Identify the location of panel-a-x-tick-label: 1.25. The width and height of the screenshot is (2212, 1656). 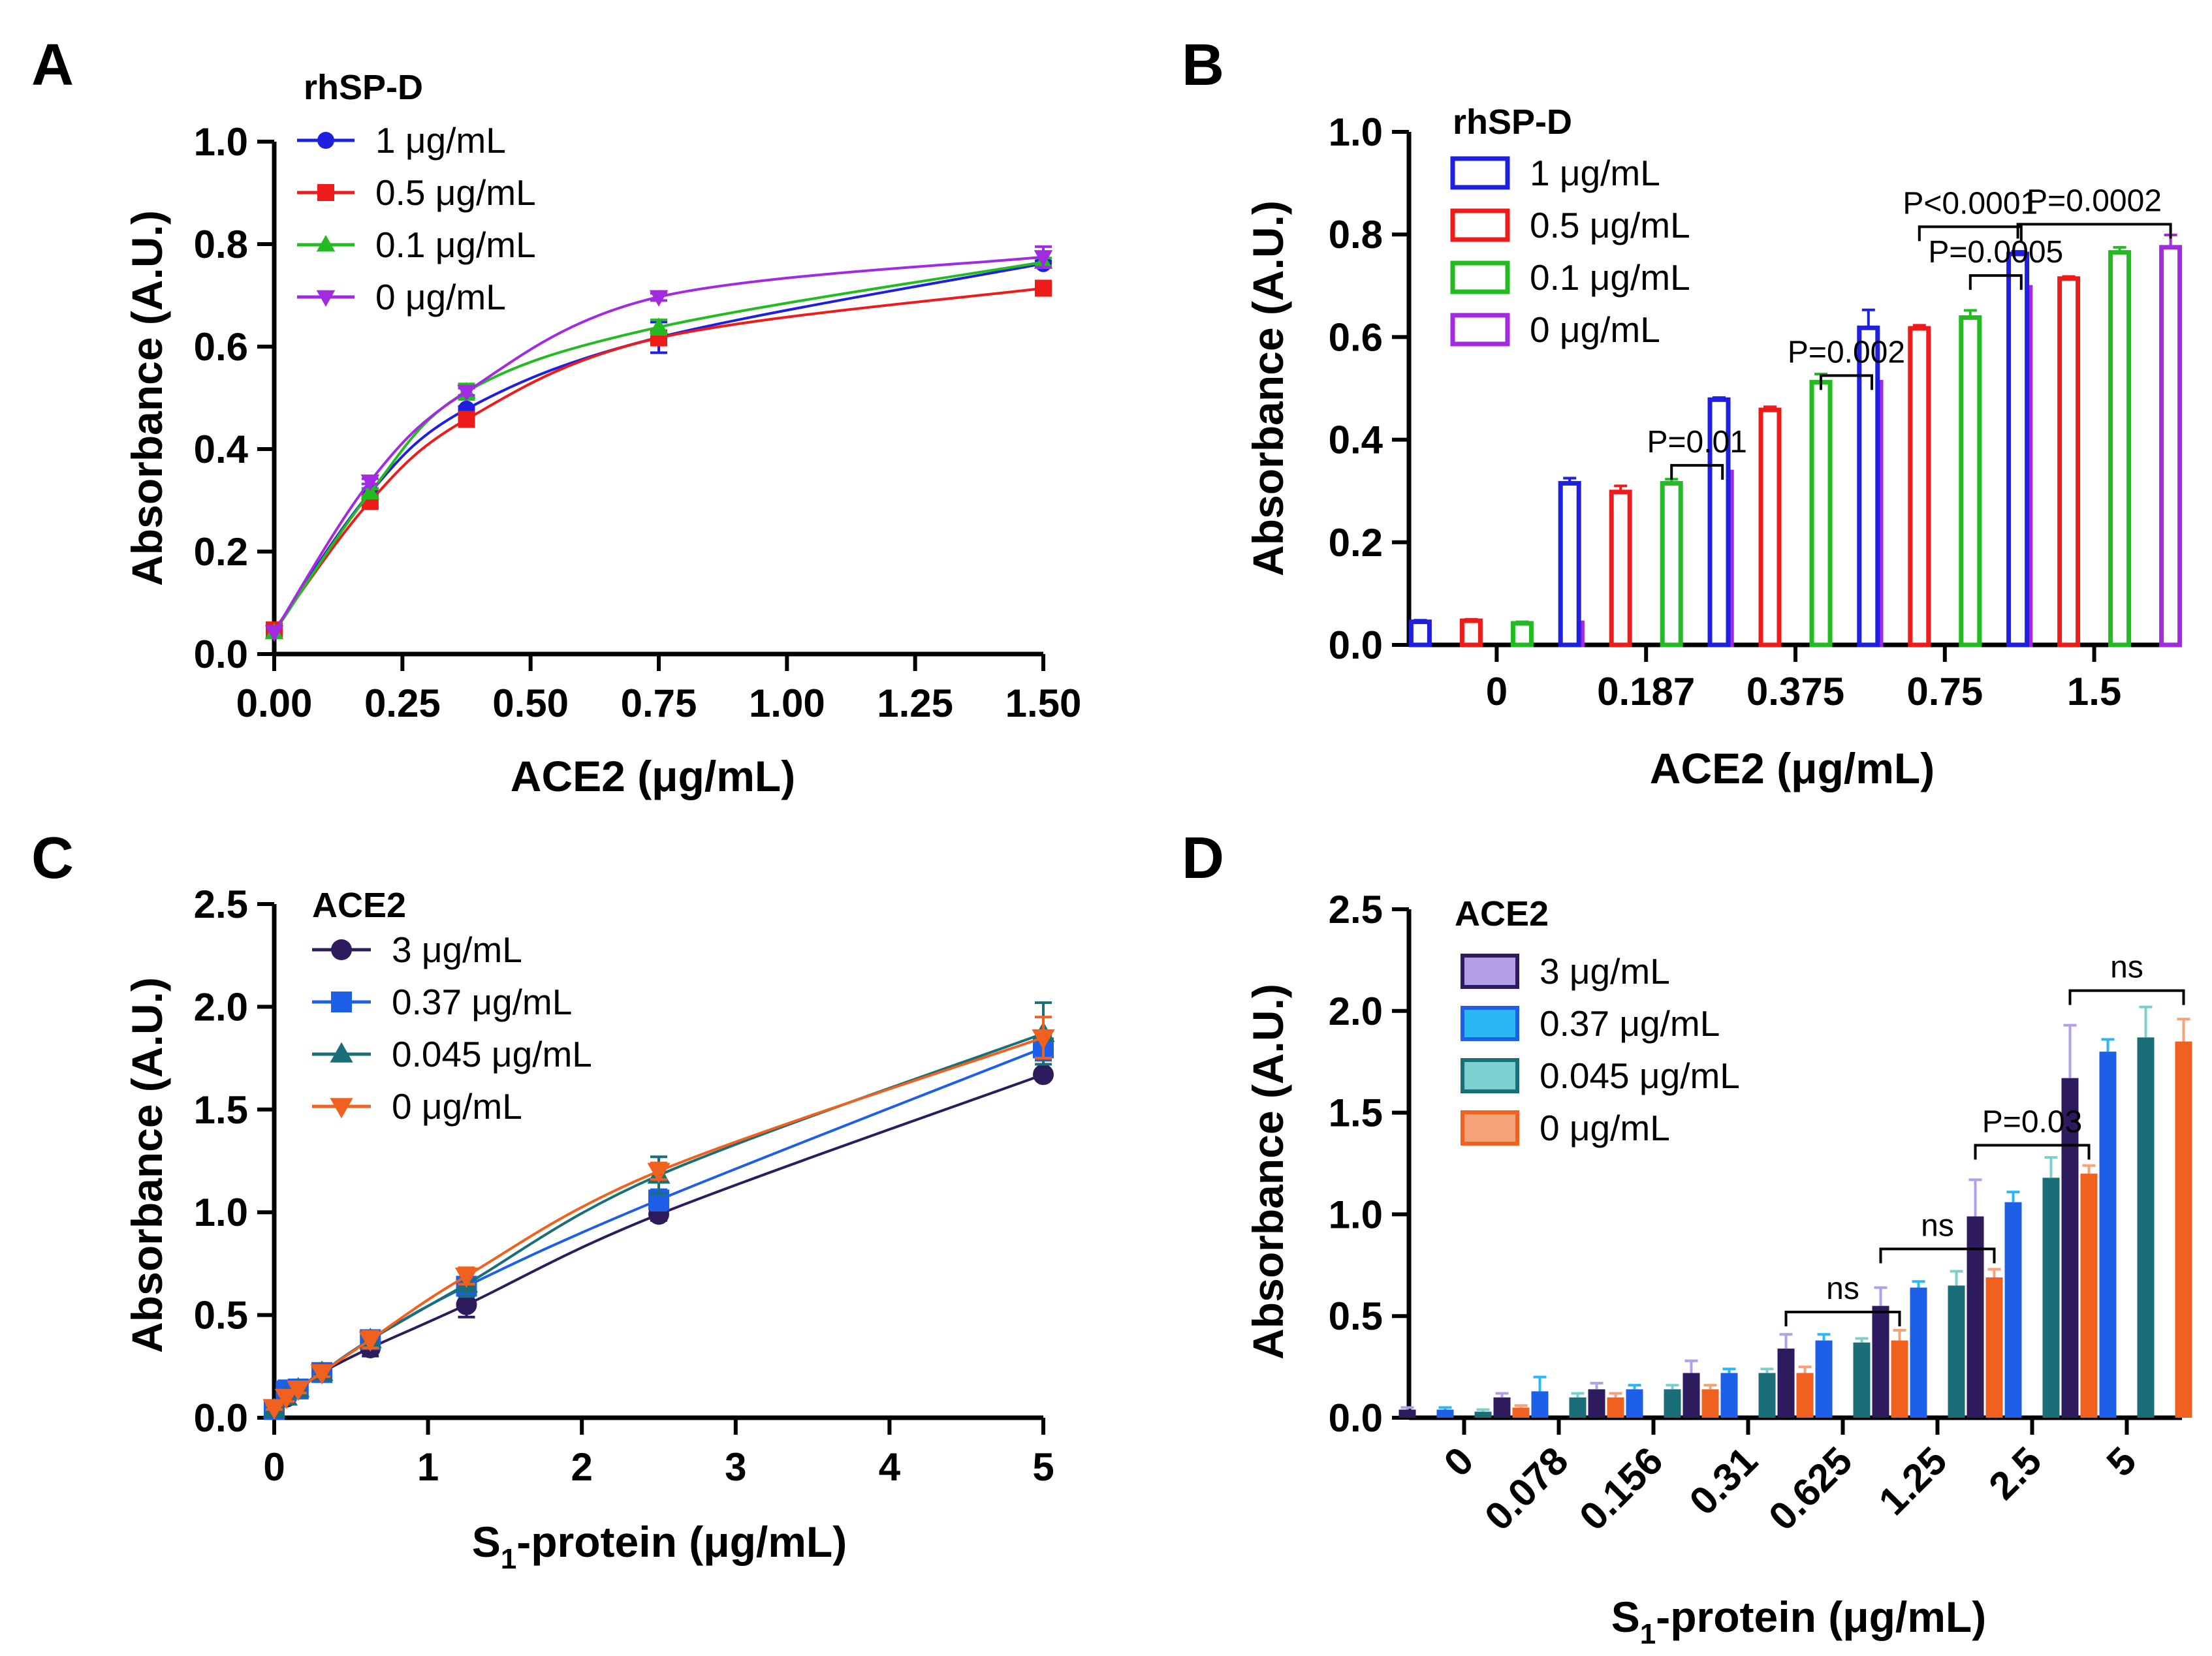
(915, 703).